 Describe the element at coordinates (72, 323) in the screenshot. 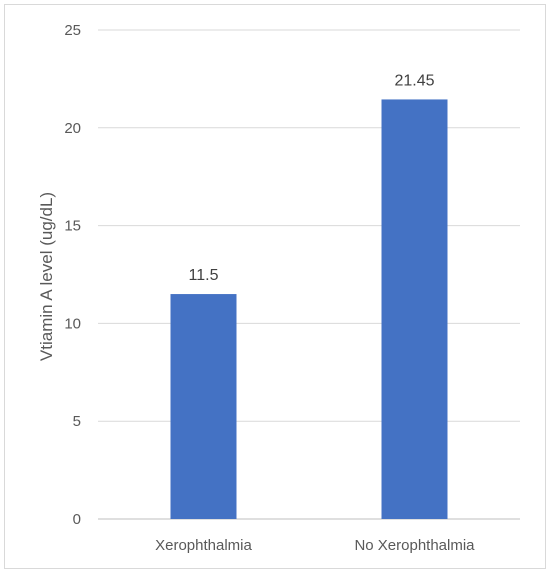

I see `y-tick-label: 10` at that location.